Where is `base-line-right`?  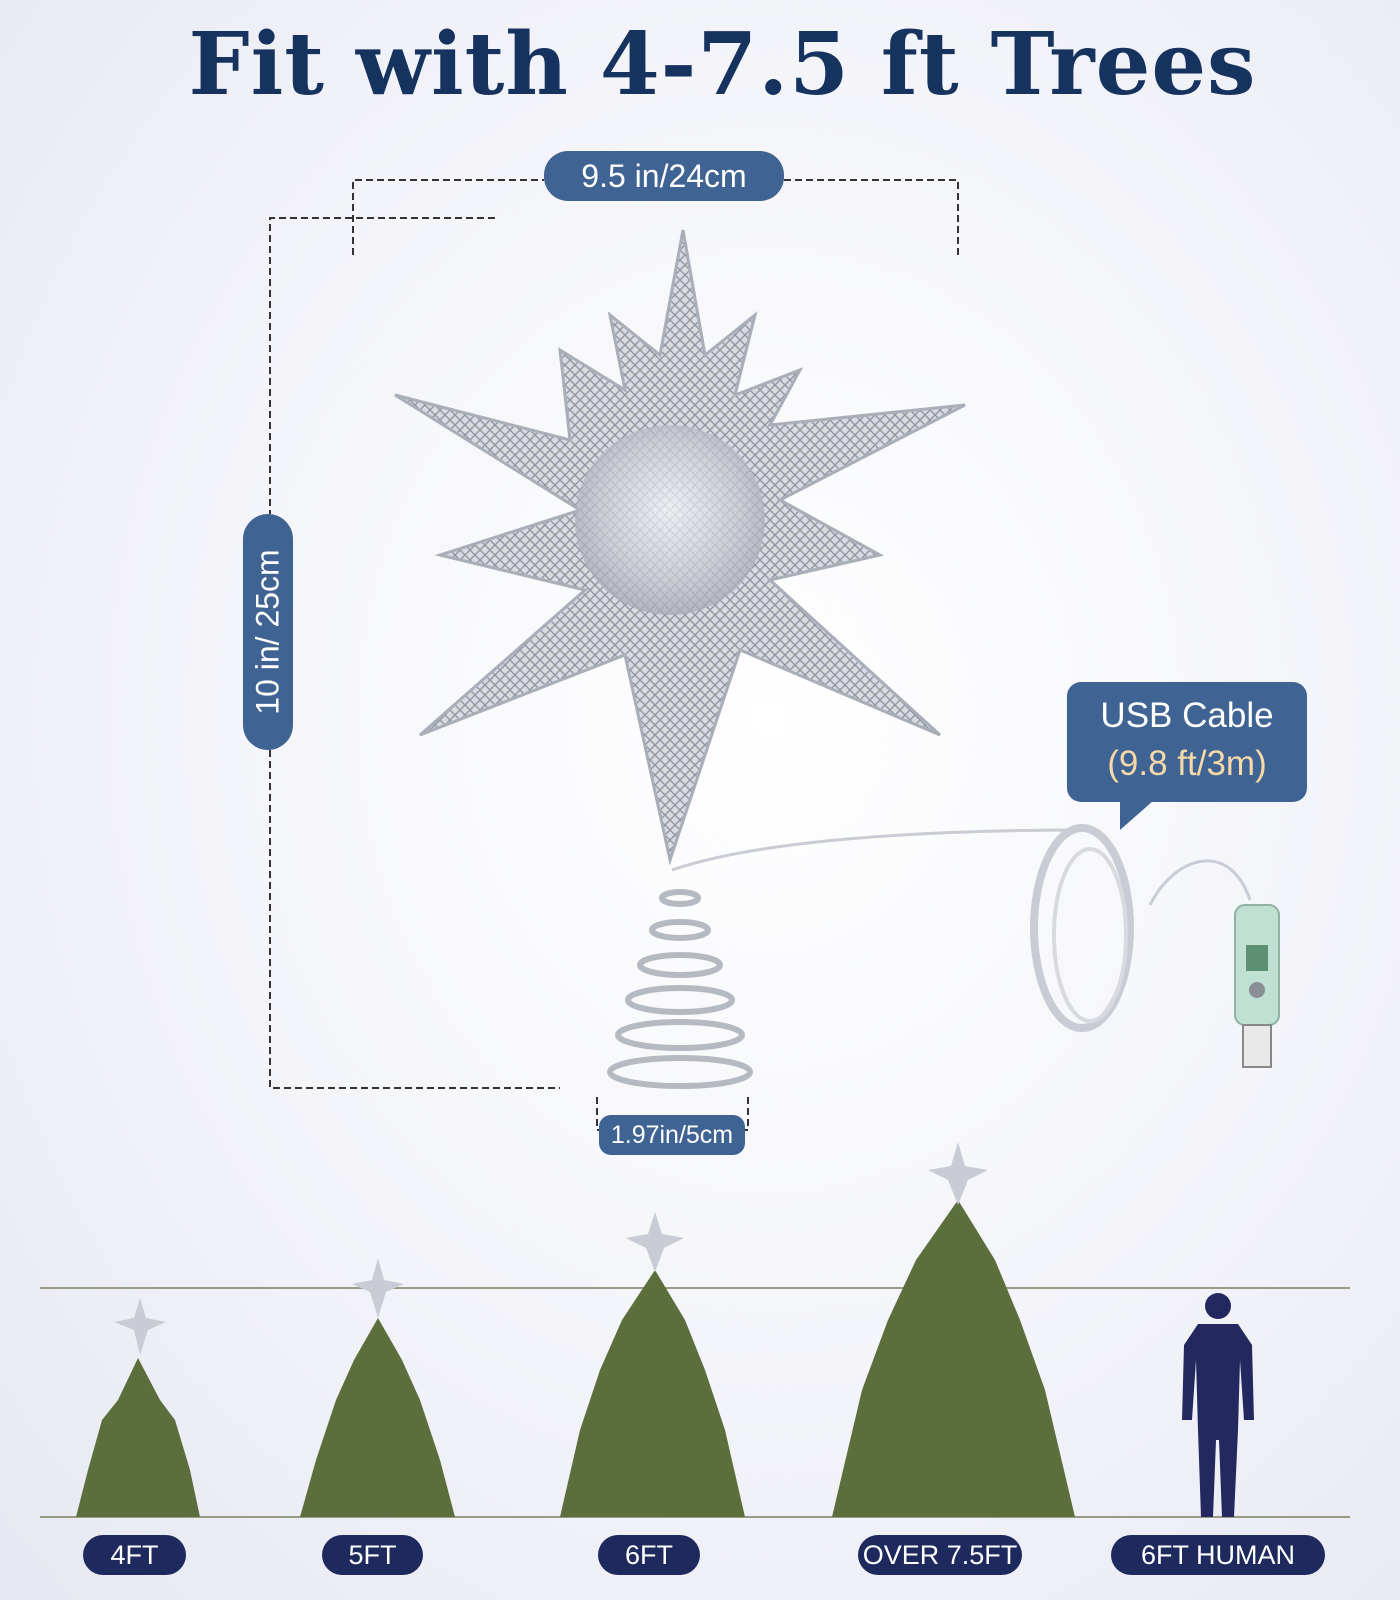 base-line-right is located at coordinates (742, 1114).